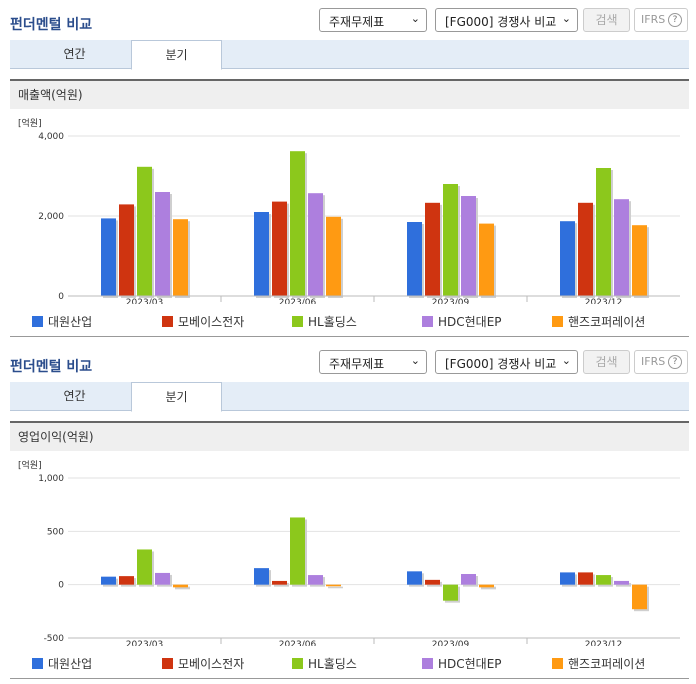 This screenshot has height=684, width=696. Describe the element at coordinates (603, 301) in the screenshot. I see `x-tick-label: 2023/12` at that location.